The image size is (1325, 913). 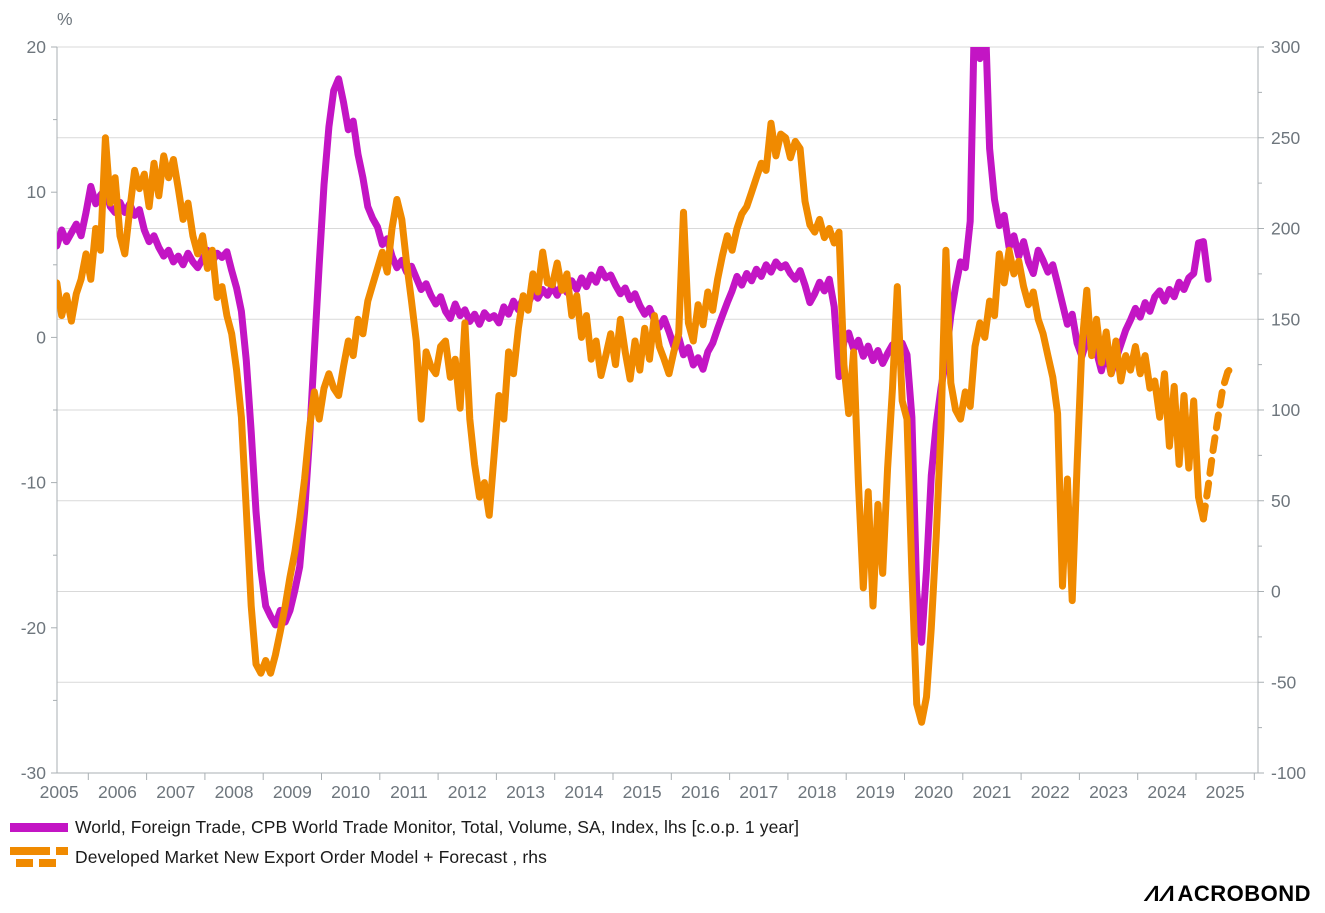 What do you see at coordinates (1244, 893) in the screenshot?
I see `logo-text: ACROBOND` at bounding box center [1244, 893].